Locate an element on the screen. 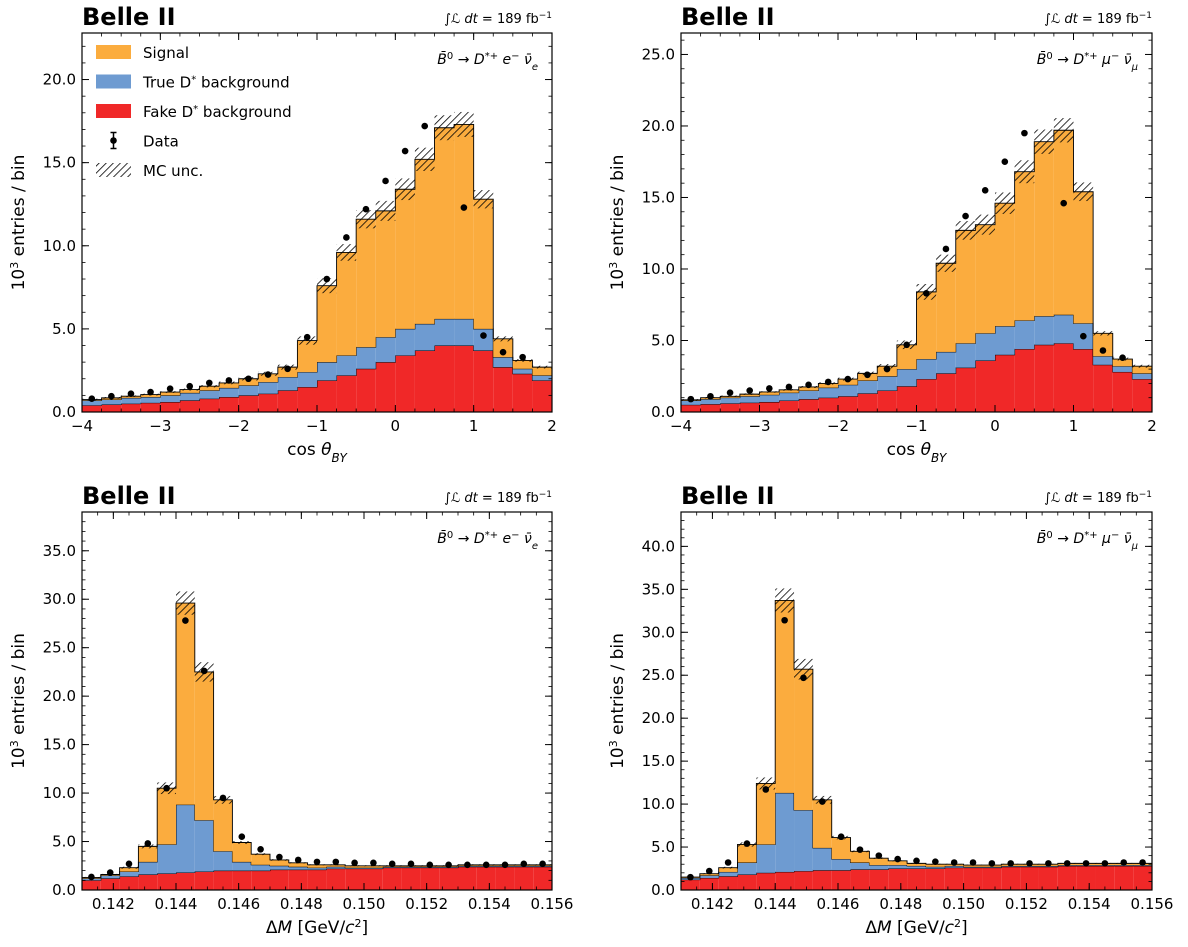 This screenshot has height=947, width=1188. y-tick-label: 15.0 is located at coordinates (59, 163).